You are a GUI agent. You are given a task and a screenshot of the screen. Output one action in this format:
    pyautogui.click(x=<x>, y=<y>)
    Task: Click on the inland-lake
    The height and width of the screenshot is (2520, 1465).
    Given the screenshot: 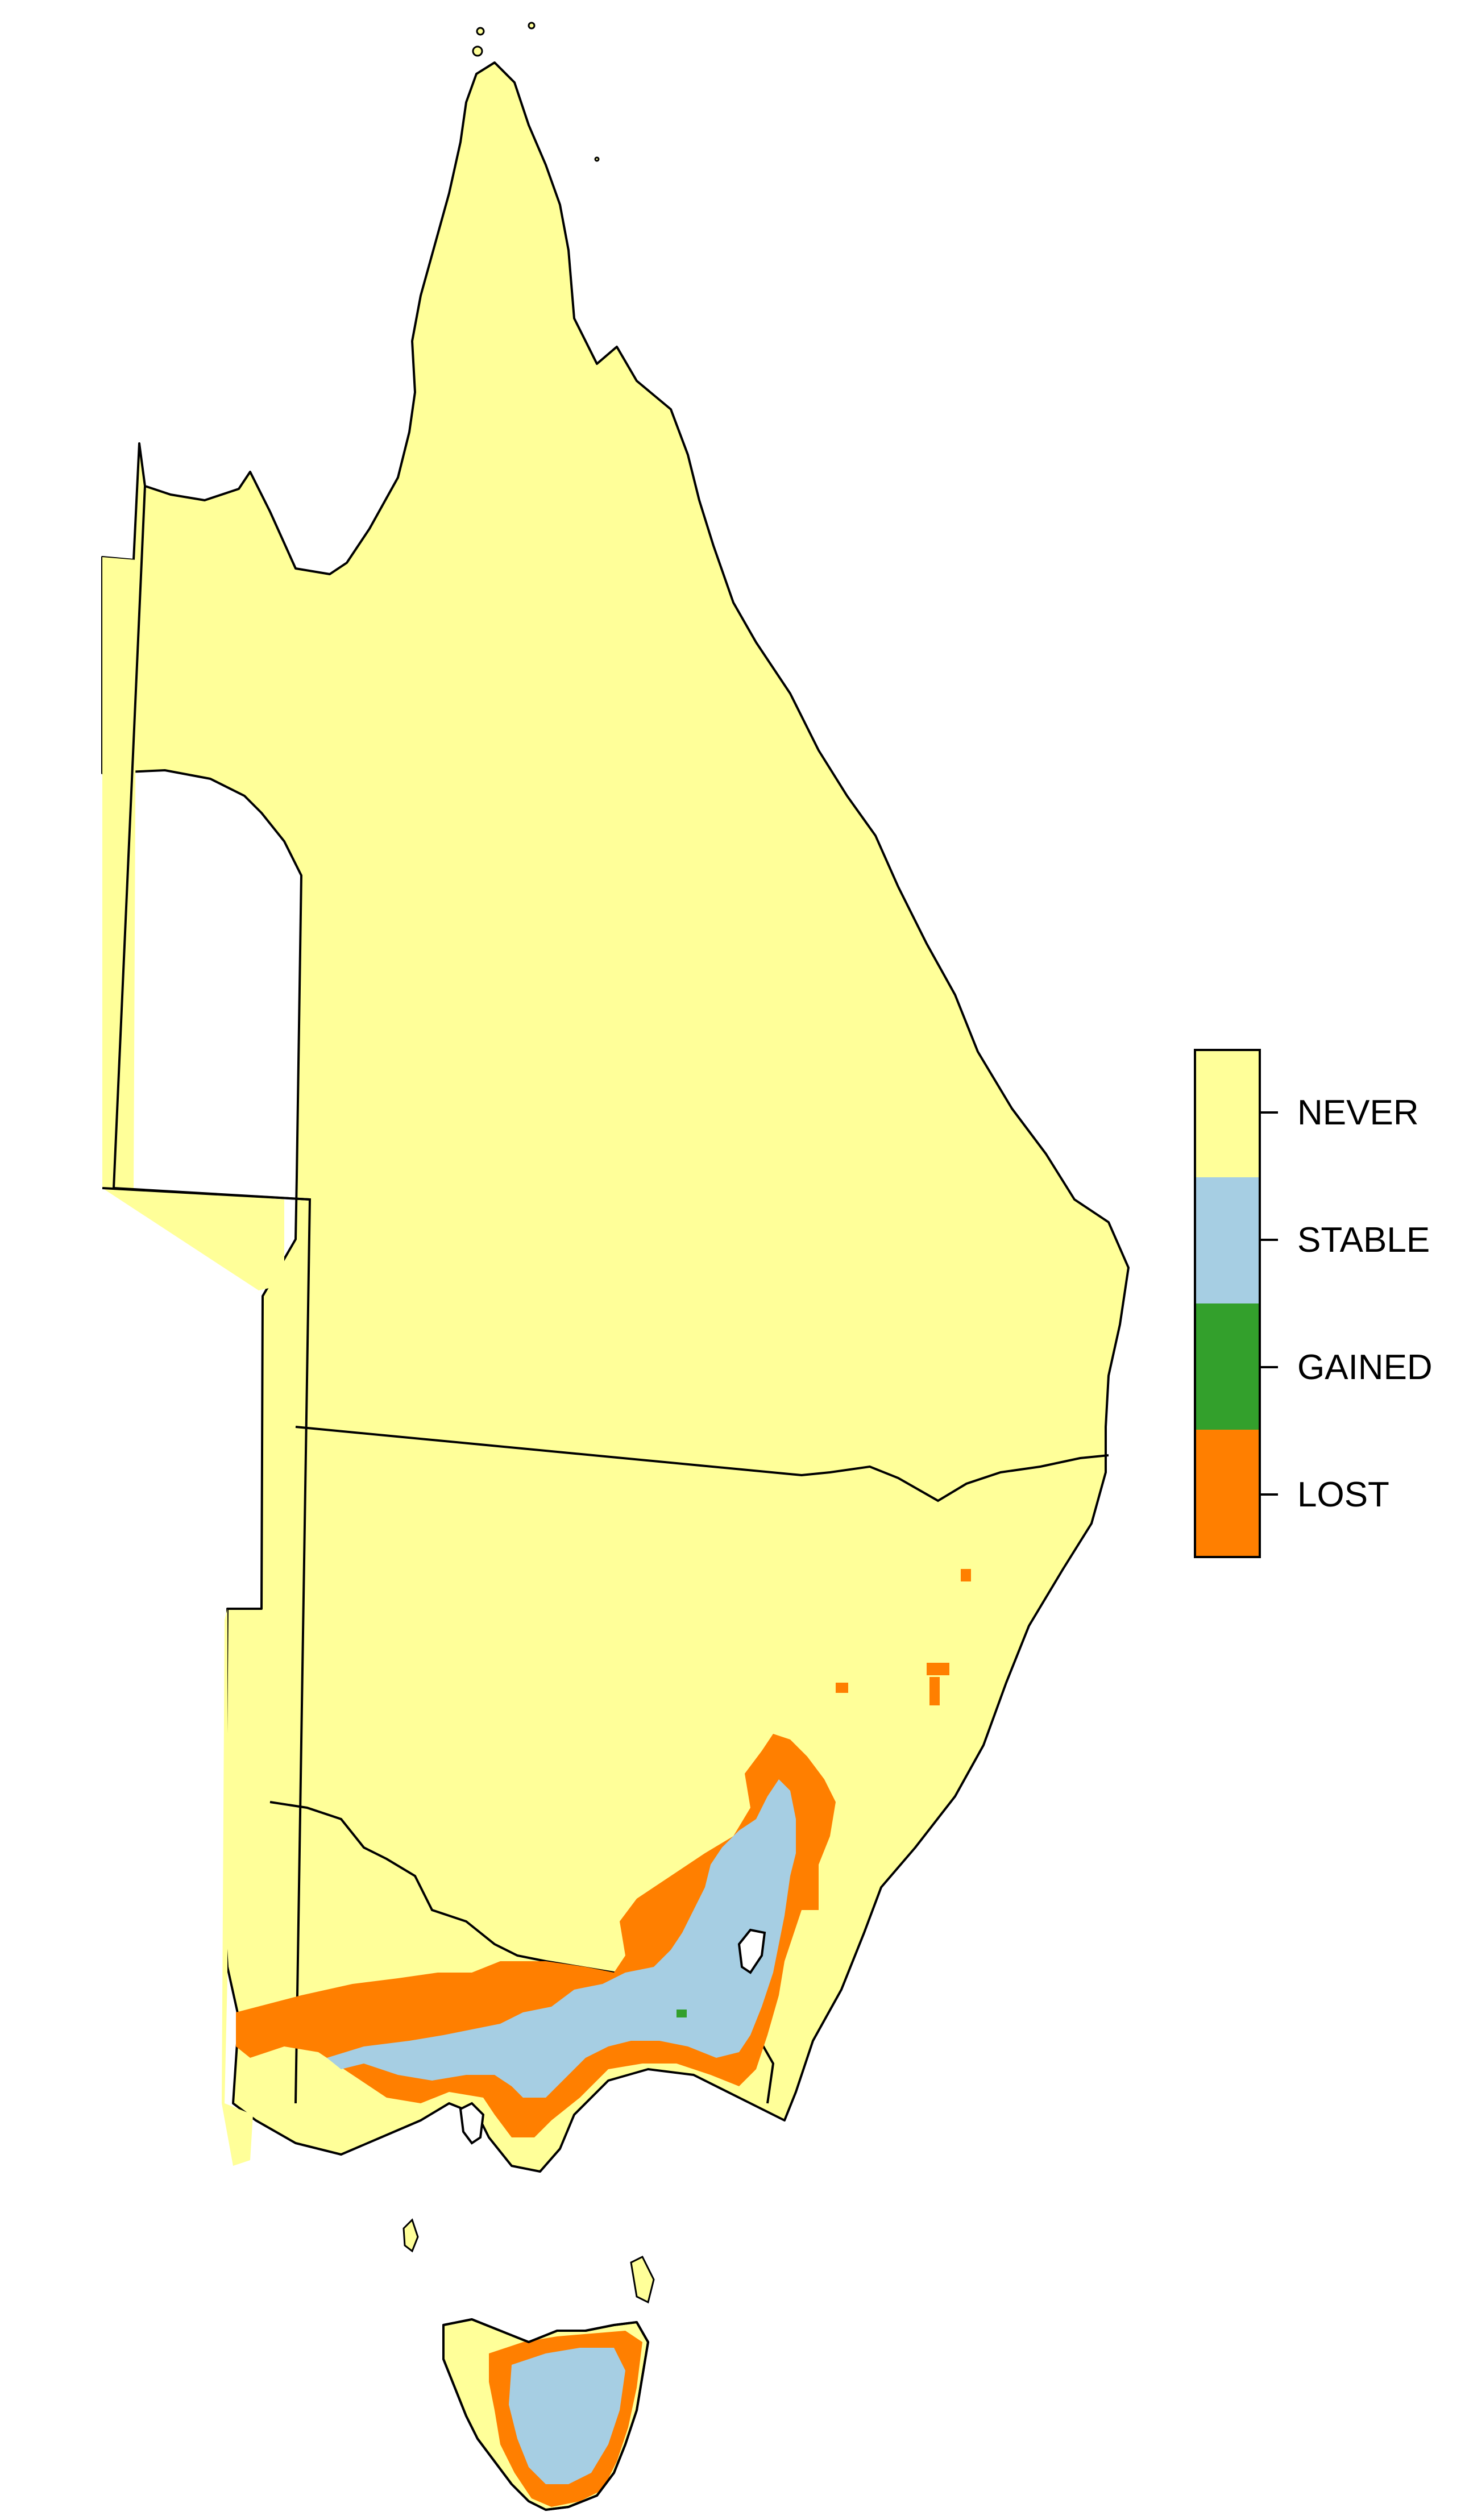 What is the action you would take?
    pyautogui.click(x=751, y=1951)
    